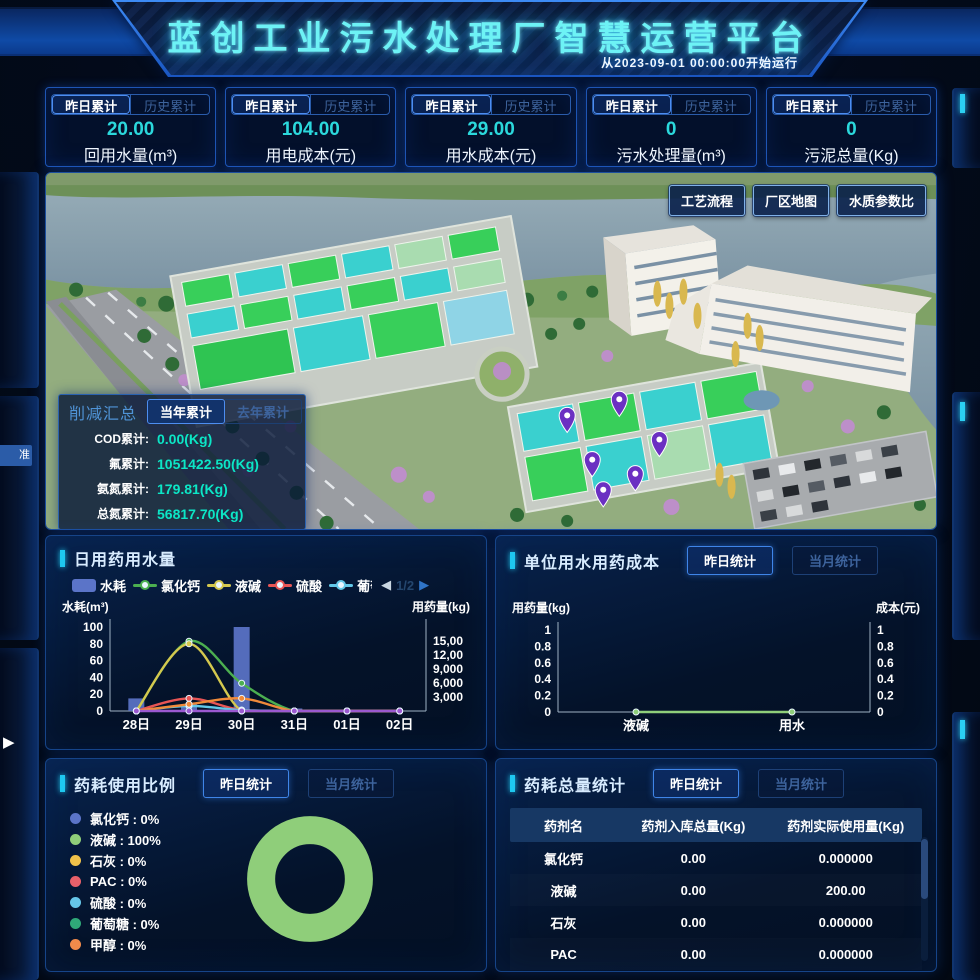 The width and height of the screenshot is (980, 980). I want to click on legend-prev-icon: ◀, so click(386, 584).